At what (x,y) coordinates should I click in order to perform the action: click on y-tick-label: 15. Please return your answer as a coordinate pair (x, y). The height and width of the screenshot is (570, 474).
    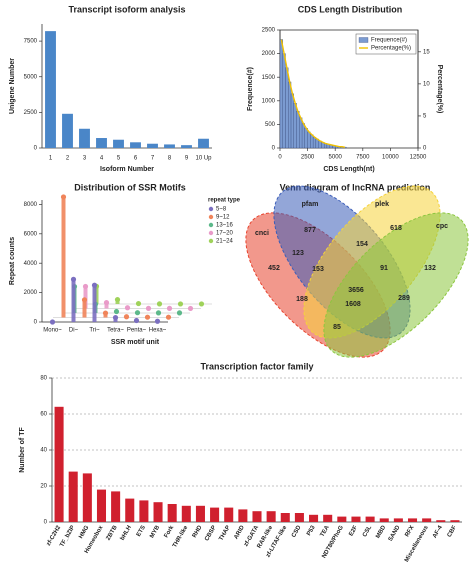
    Looking at the image, I should click on (426, 52).